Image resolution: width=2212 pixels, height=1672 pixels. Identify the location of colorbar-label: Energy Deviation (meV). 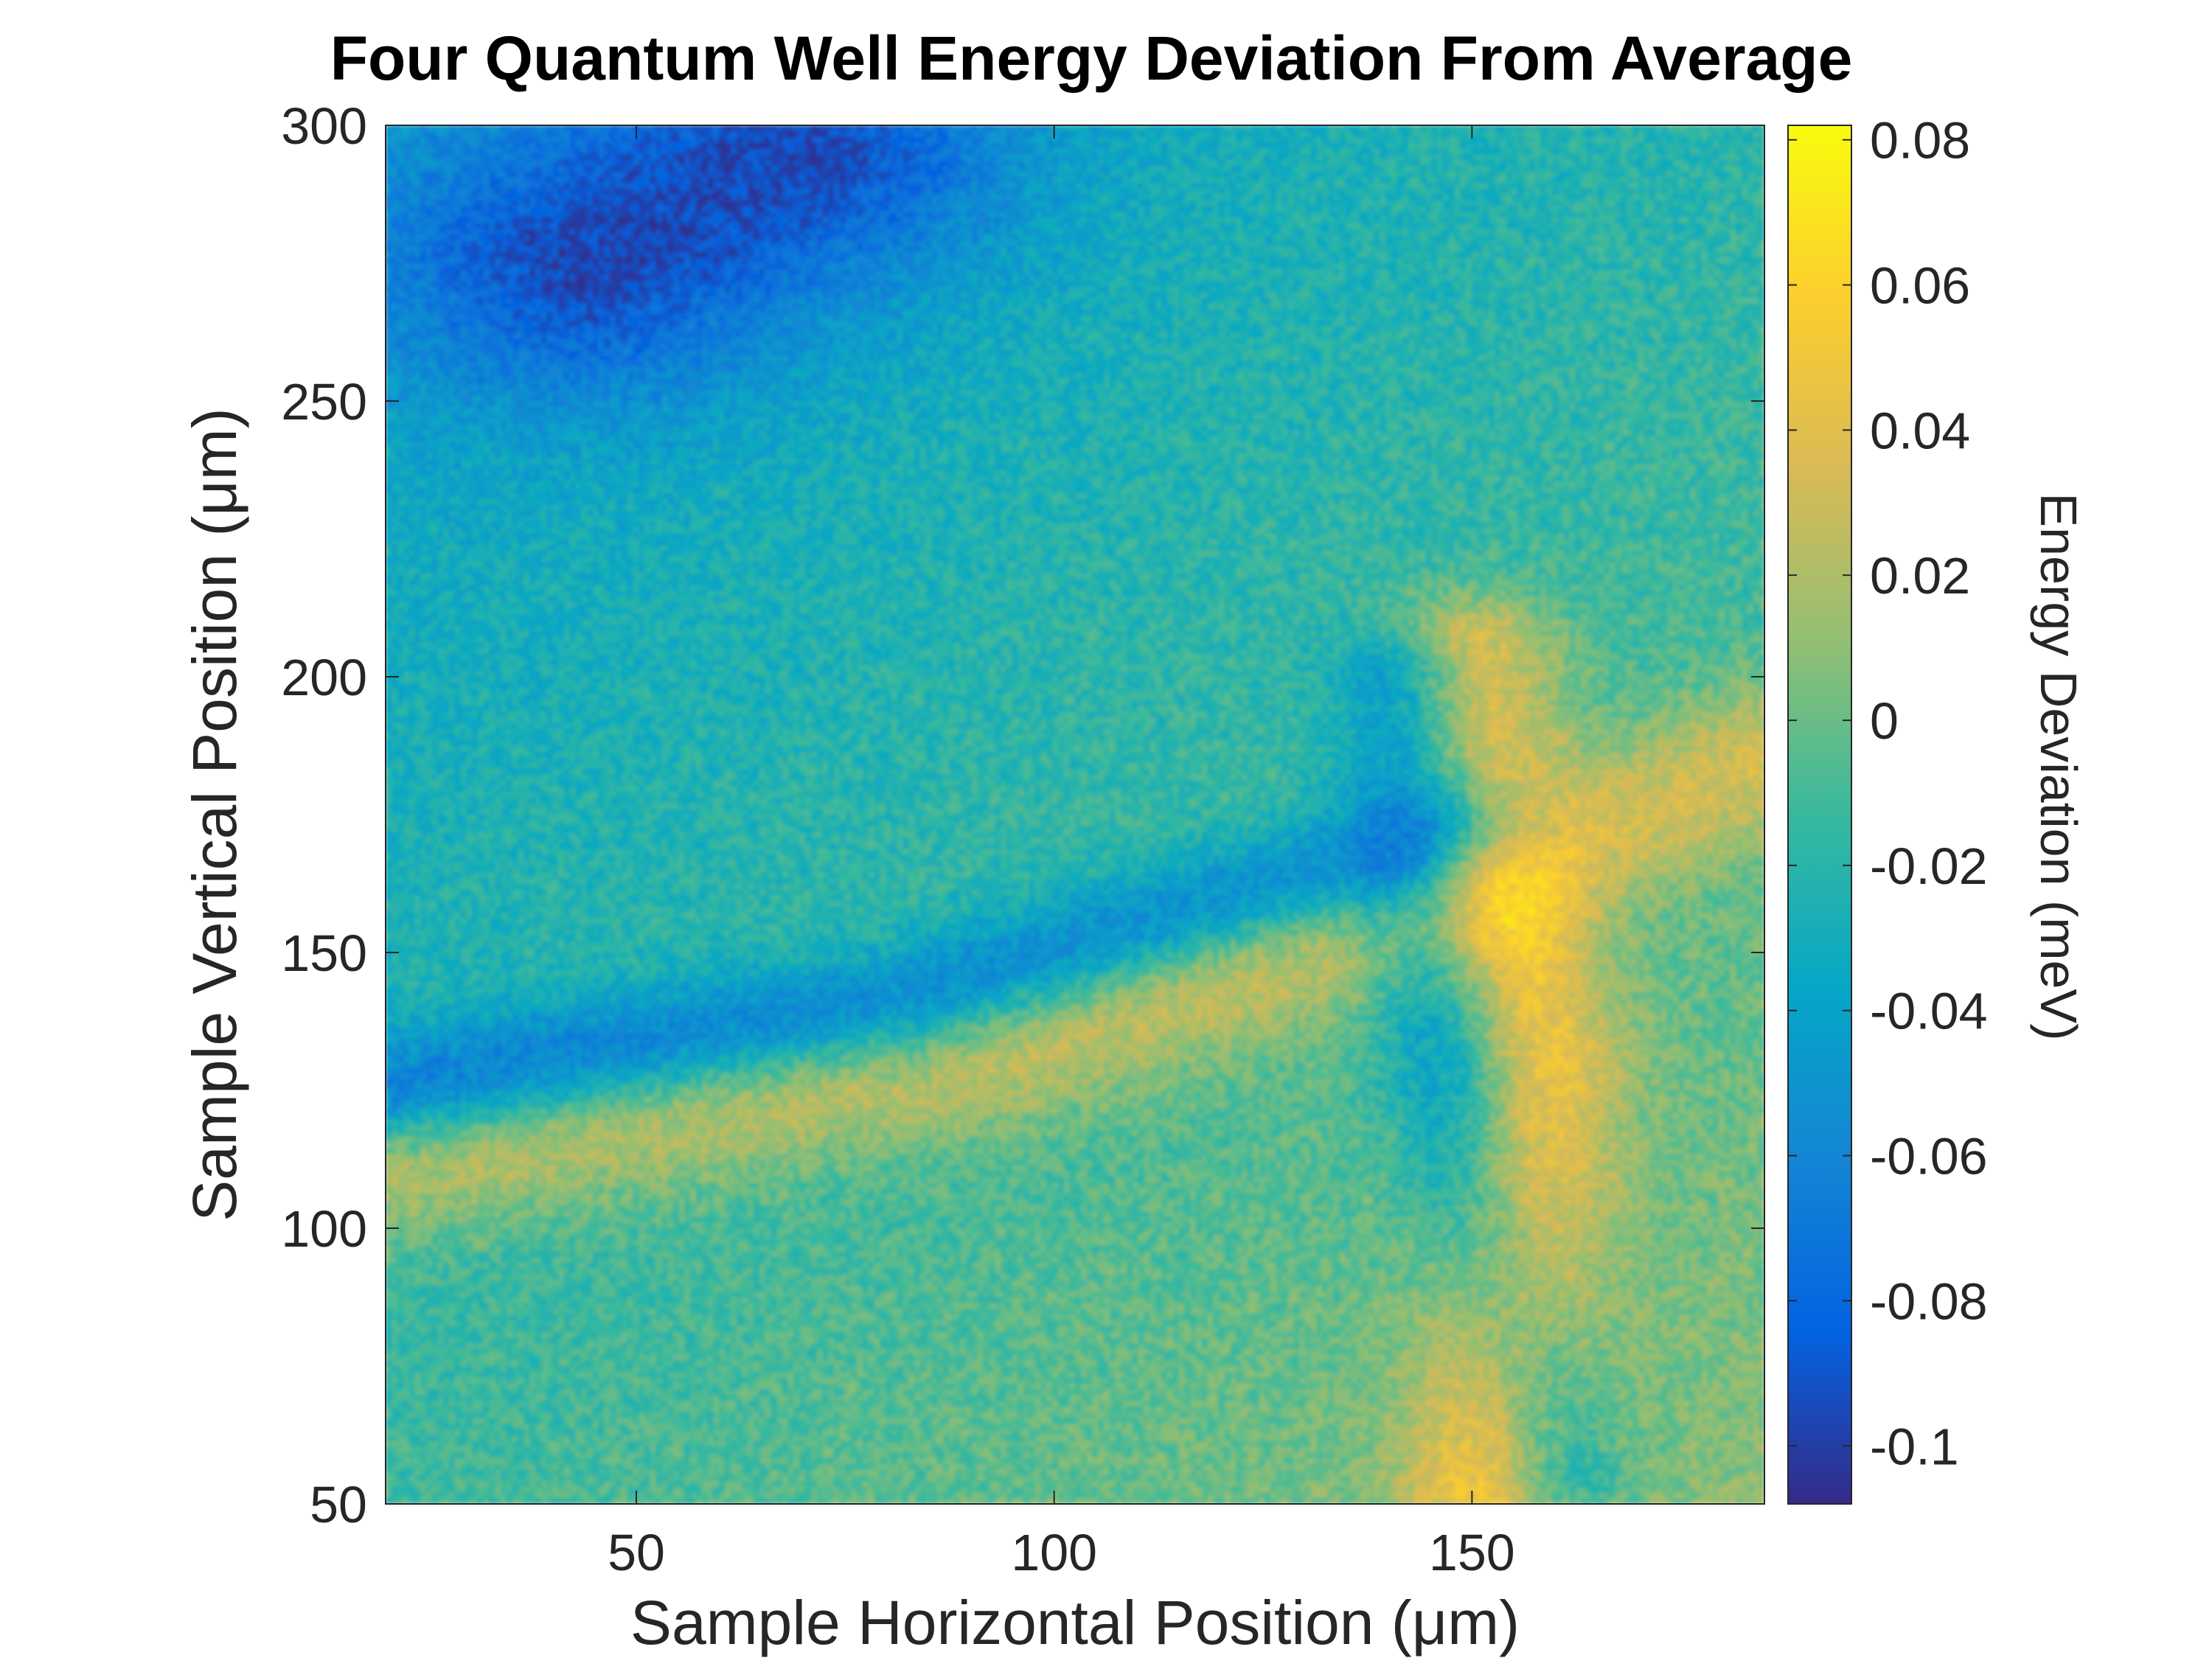
(2058, 766).